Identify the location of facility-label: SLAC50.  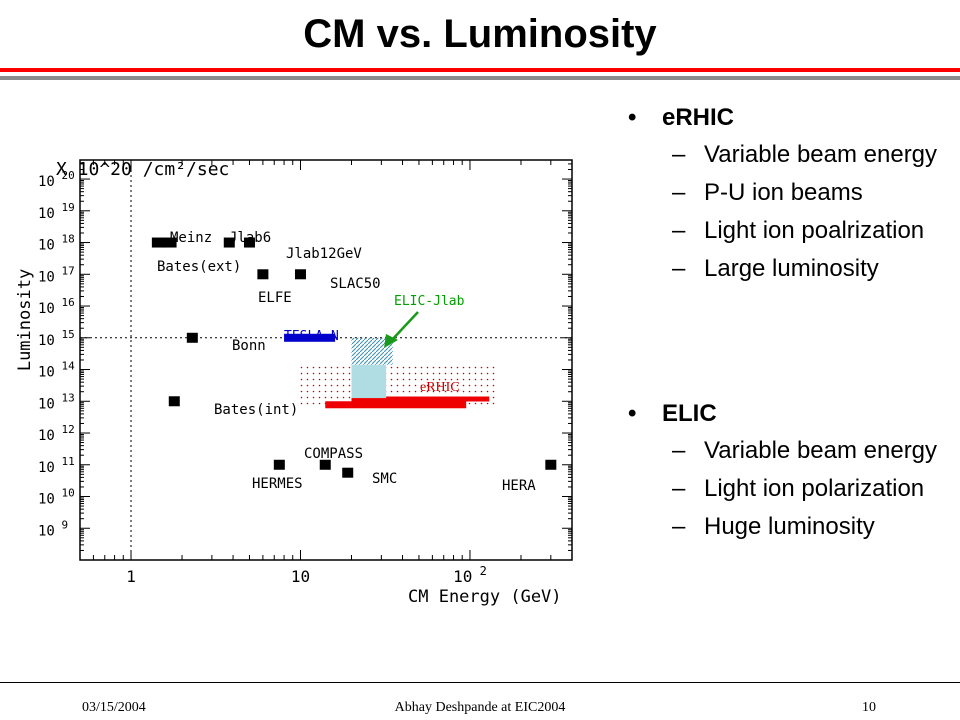
(355, 284).